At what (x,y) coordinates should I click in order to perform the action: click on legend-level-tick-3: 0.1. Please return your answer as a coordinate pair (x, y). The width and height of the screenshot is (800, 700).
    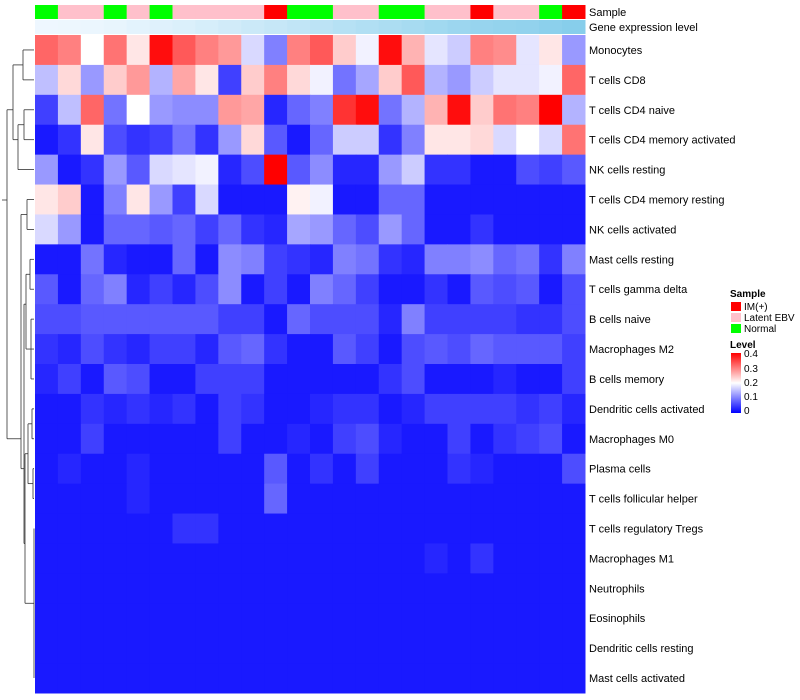
    Looking at the image, I should click on (751, 397).